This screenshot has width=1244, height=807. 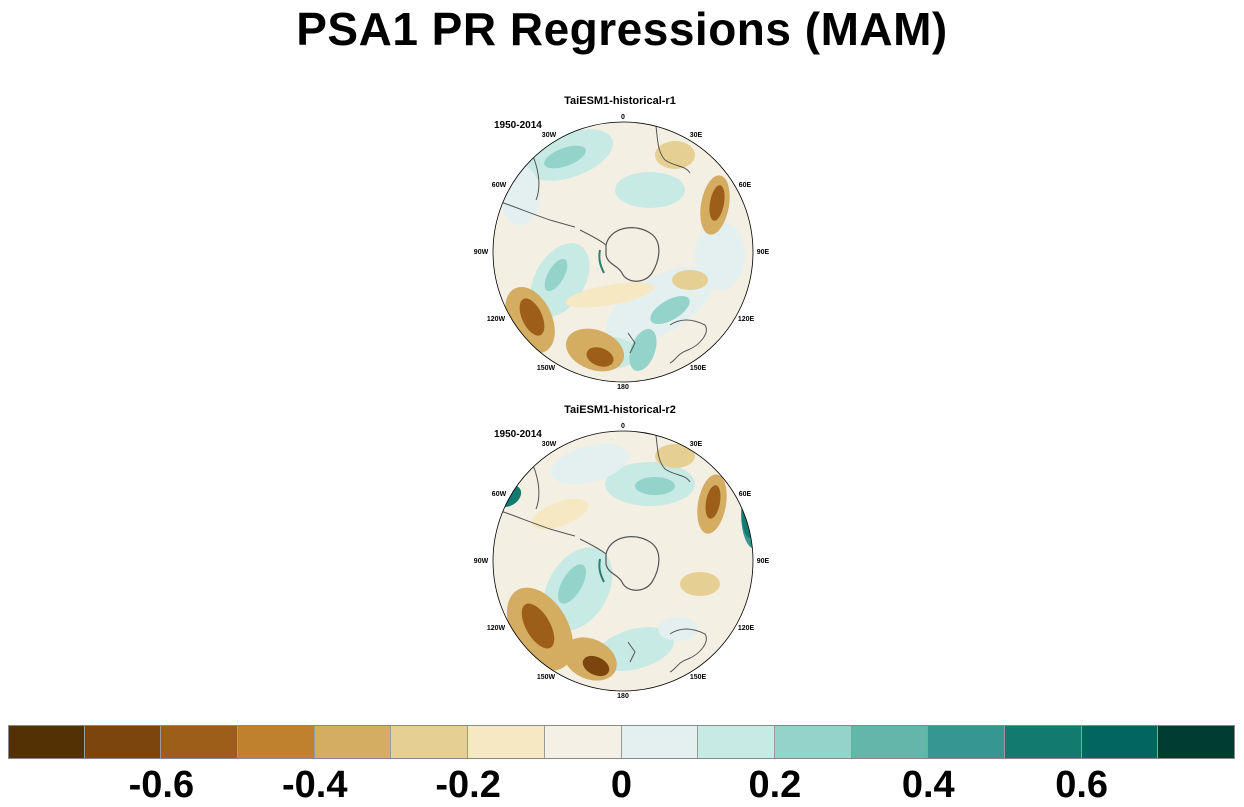 What do you see at coordinates (621, 785) in the screenshot?
I see `colorbar-tick-label: 0` at bounding box center [621, 785].